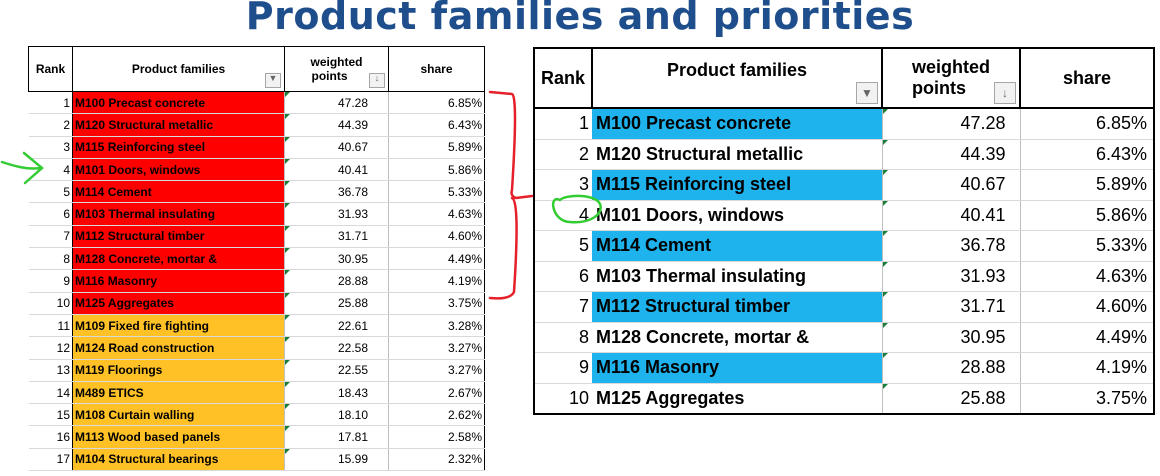 This screenshot has width=1160, height=476. What do you see at coordinates (178, 303) in the screenshot?
I see `family-cell: M125 Aggregates` at bounding box center [178, 303].